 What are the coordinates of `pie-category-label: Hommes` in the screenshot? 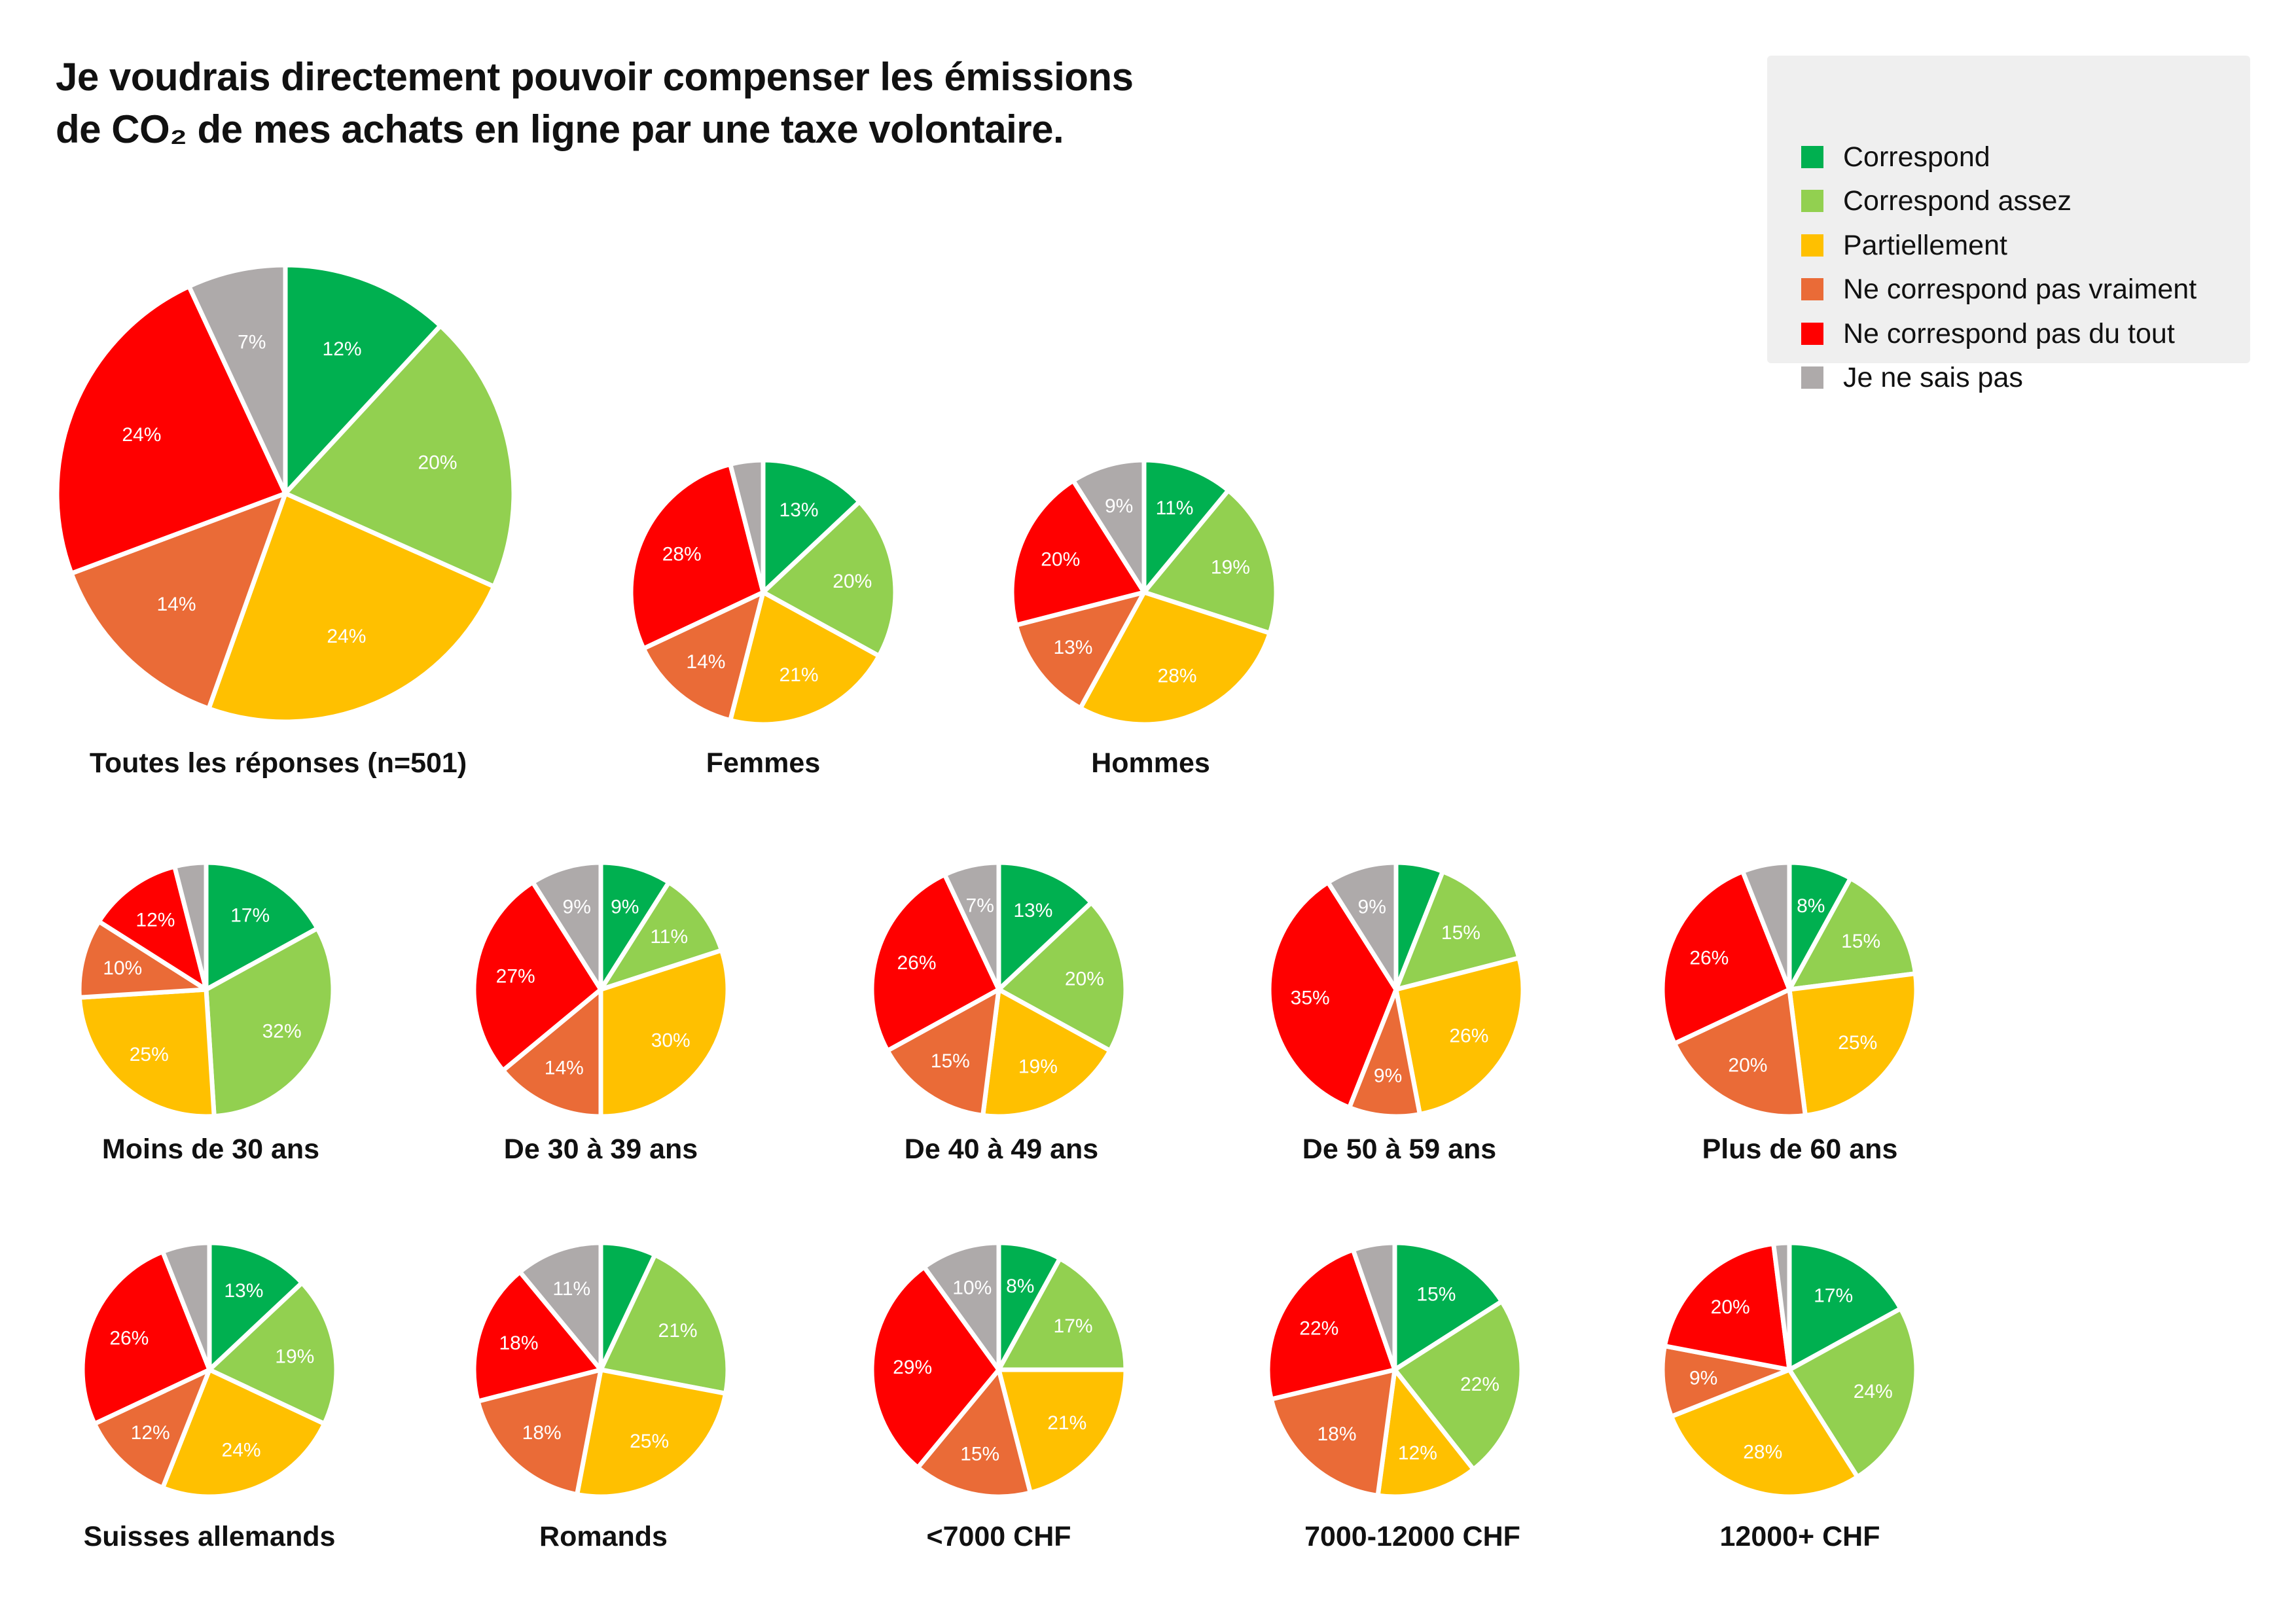 It's located at (1150, 763).